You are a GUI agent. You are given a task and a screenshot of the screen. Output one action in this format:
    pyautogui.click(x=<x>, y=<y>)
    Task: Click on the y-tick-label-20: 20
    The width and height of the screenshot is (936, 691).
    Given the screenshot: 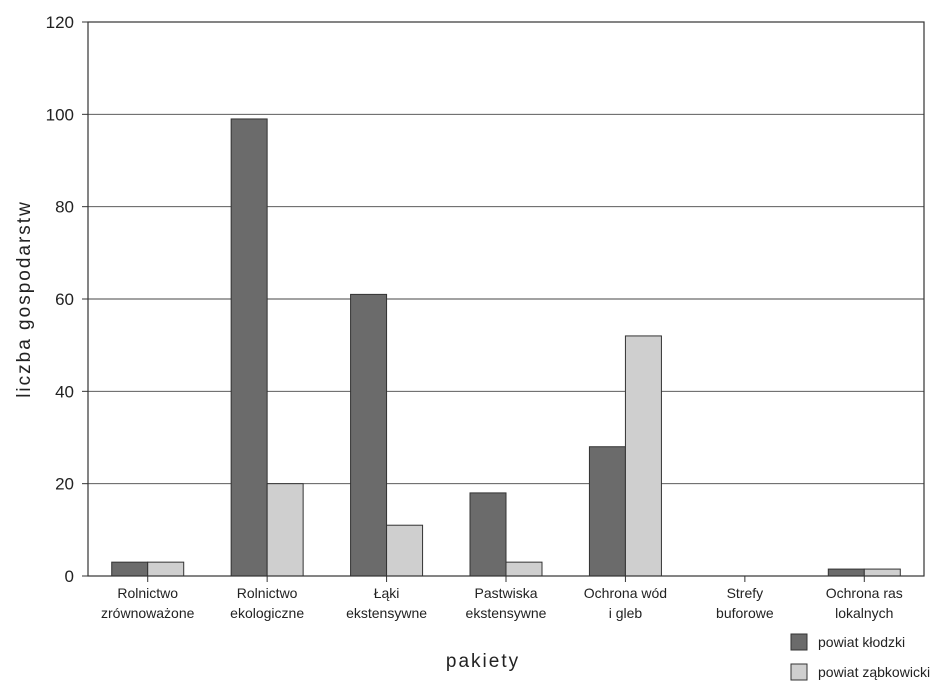 What is the action you would take?
    pyautogui.click(x=64, y=484)
    